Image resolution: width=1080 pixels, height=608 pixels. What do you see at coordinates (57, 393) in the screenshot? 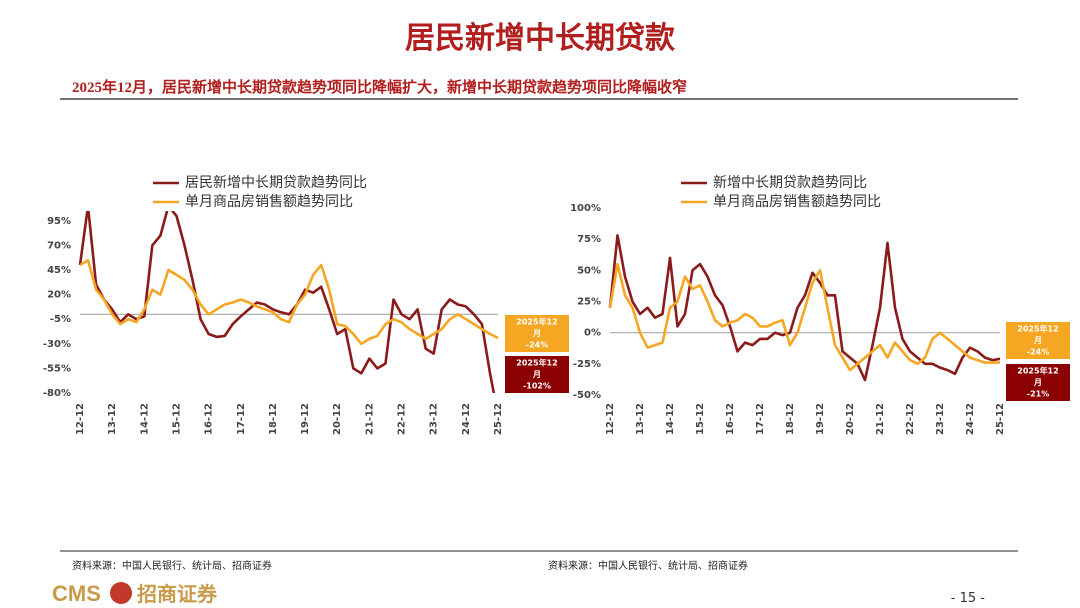
I see `y-tick-label: -80%` at bounding box center [57, 393].